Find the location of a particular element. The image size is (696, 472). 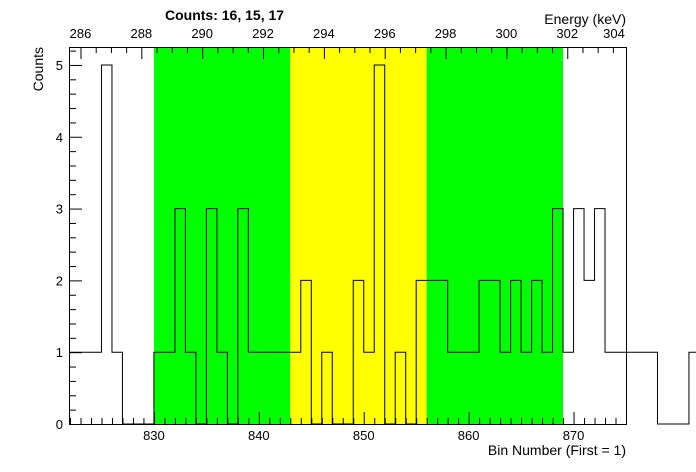

y-tick-label: 3 is located at coordinates (59, 209).